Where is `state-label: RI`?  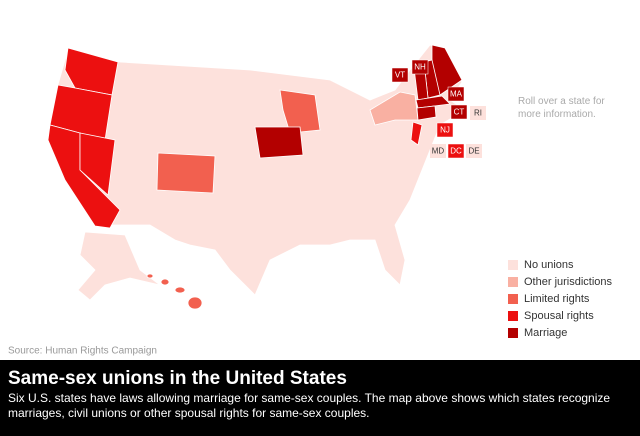 state-label: RI is located at coordinates (478, 113).